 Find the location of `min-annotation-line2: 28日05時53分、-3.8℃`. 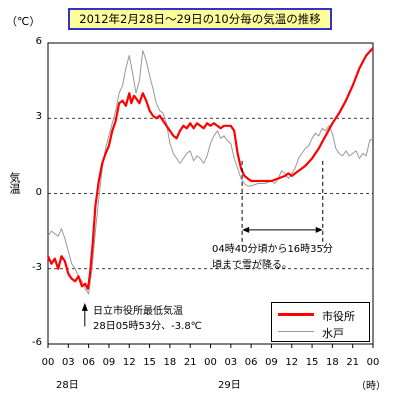

min-annotation-line2: 28日05時53分、-3.8℃ is located at coordinates (147, 326).